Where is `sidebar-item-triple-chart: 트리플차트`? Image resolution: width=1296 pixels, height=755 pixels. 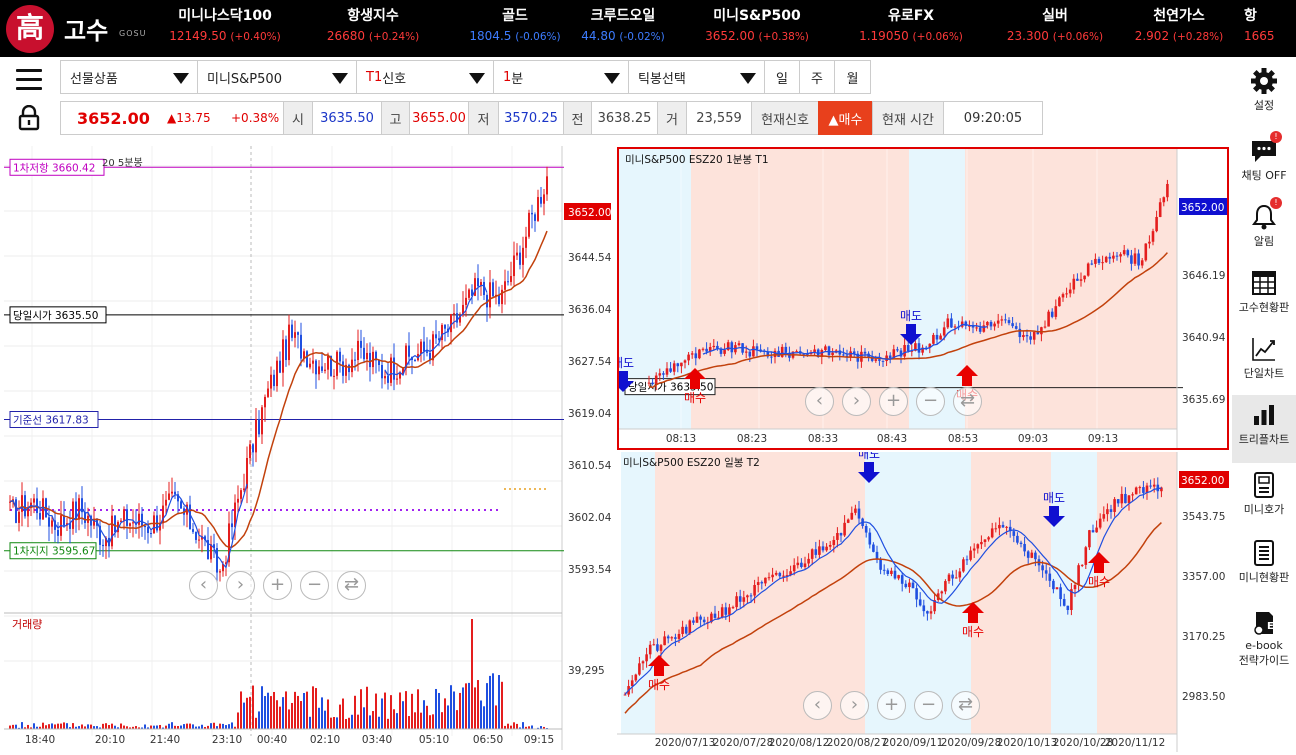 sidebar-item-triple-chart: 트리플차트 is located at coordinates (1264, 429).